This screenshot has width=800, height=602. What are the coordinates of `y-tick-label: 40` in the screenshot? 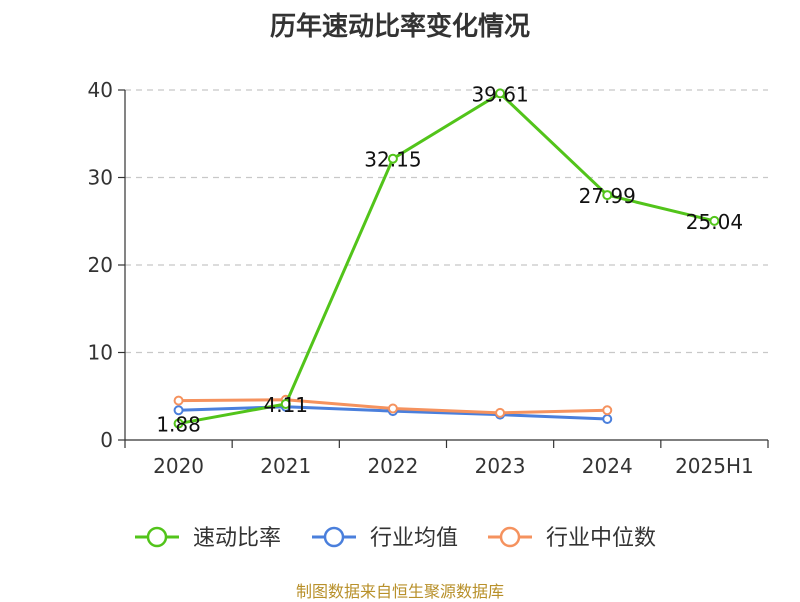 It's located at (100, 90).